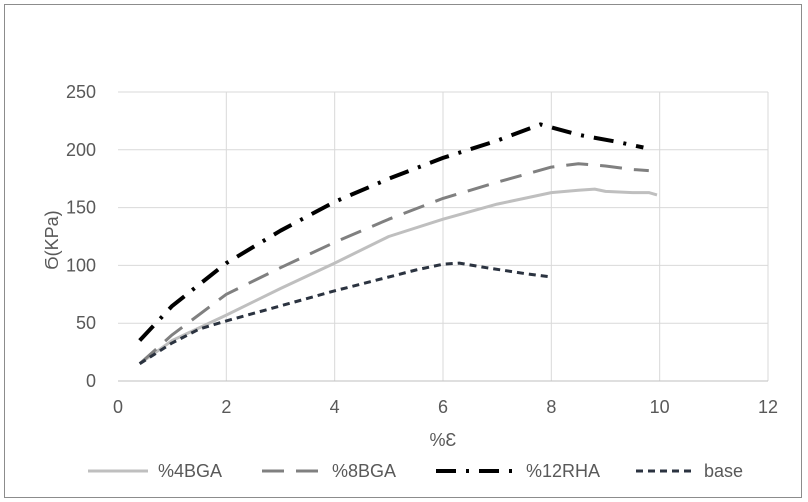  Describe the element at coordinates (768, 407) in the screenshot. I see `x-tick-label: 12` at that location.